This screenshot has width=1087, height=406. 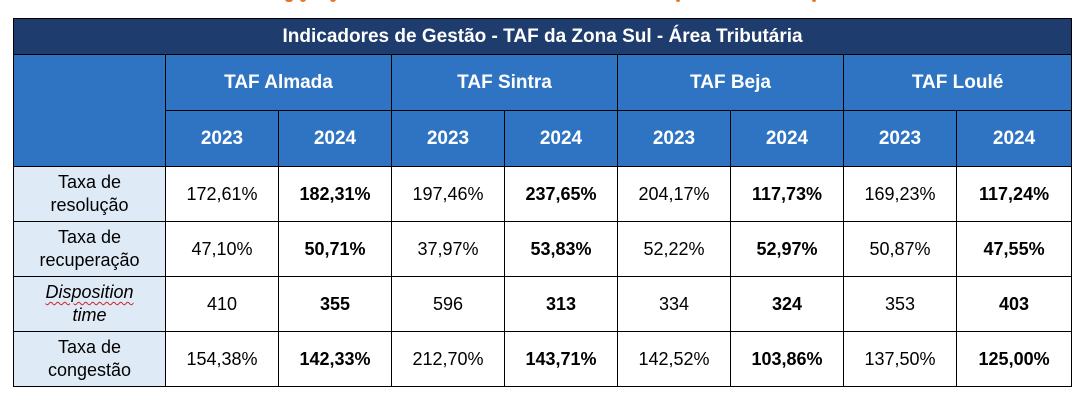 I want to click on value-cell: 154,38%, so click(x=222, y=359).